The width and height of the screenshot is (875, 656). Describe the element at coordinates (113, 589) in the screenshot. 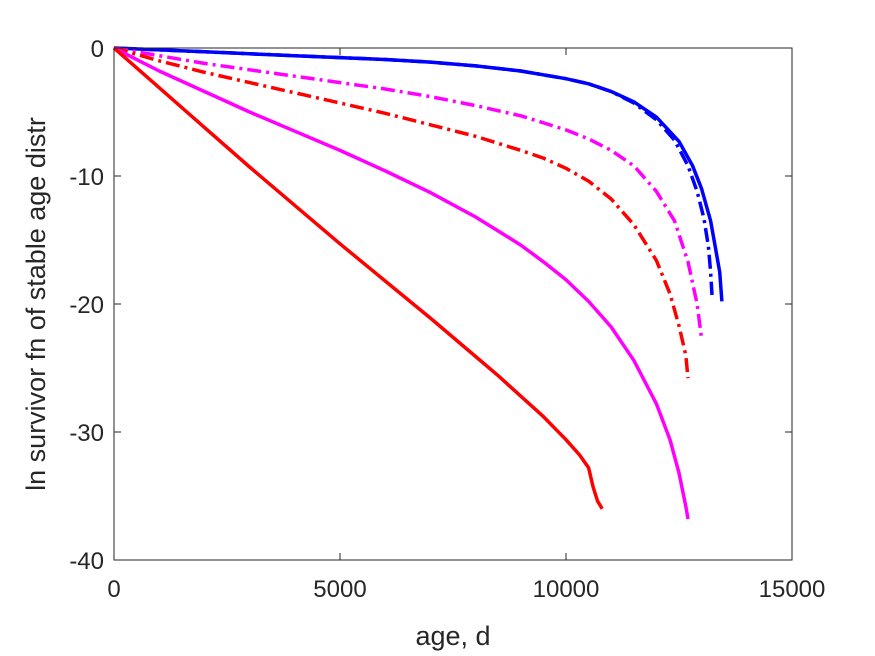

I see `x-tick-label: 0` at that location.